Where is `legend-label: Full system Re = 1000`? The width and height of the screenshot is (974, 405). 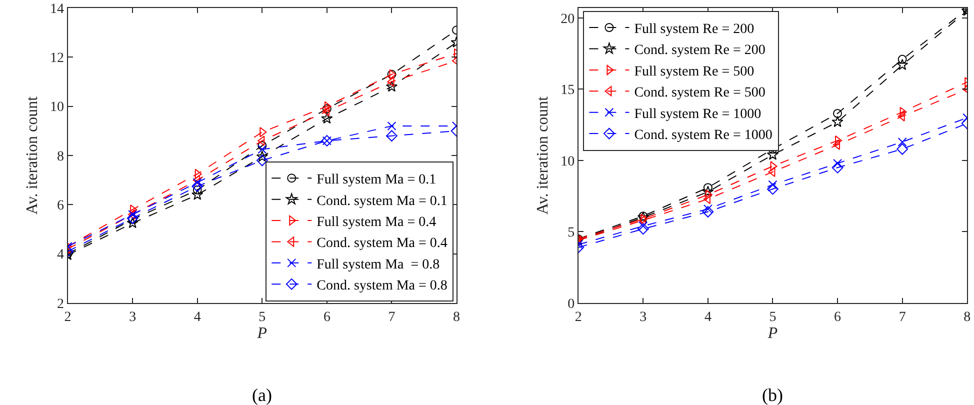 legend-label: Full system Re = 1000 is located at coordinates (698, 114).